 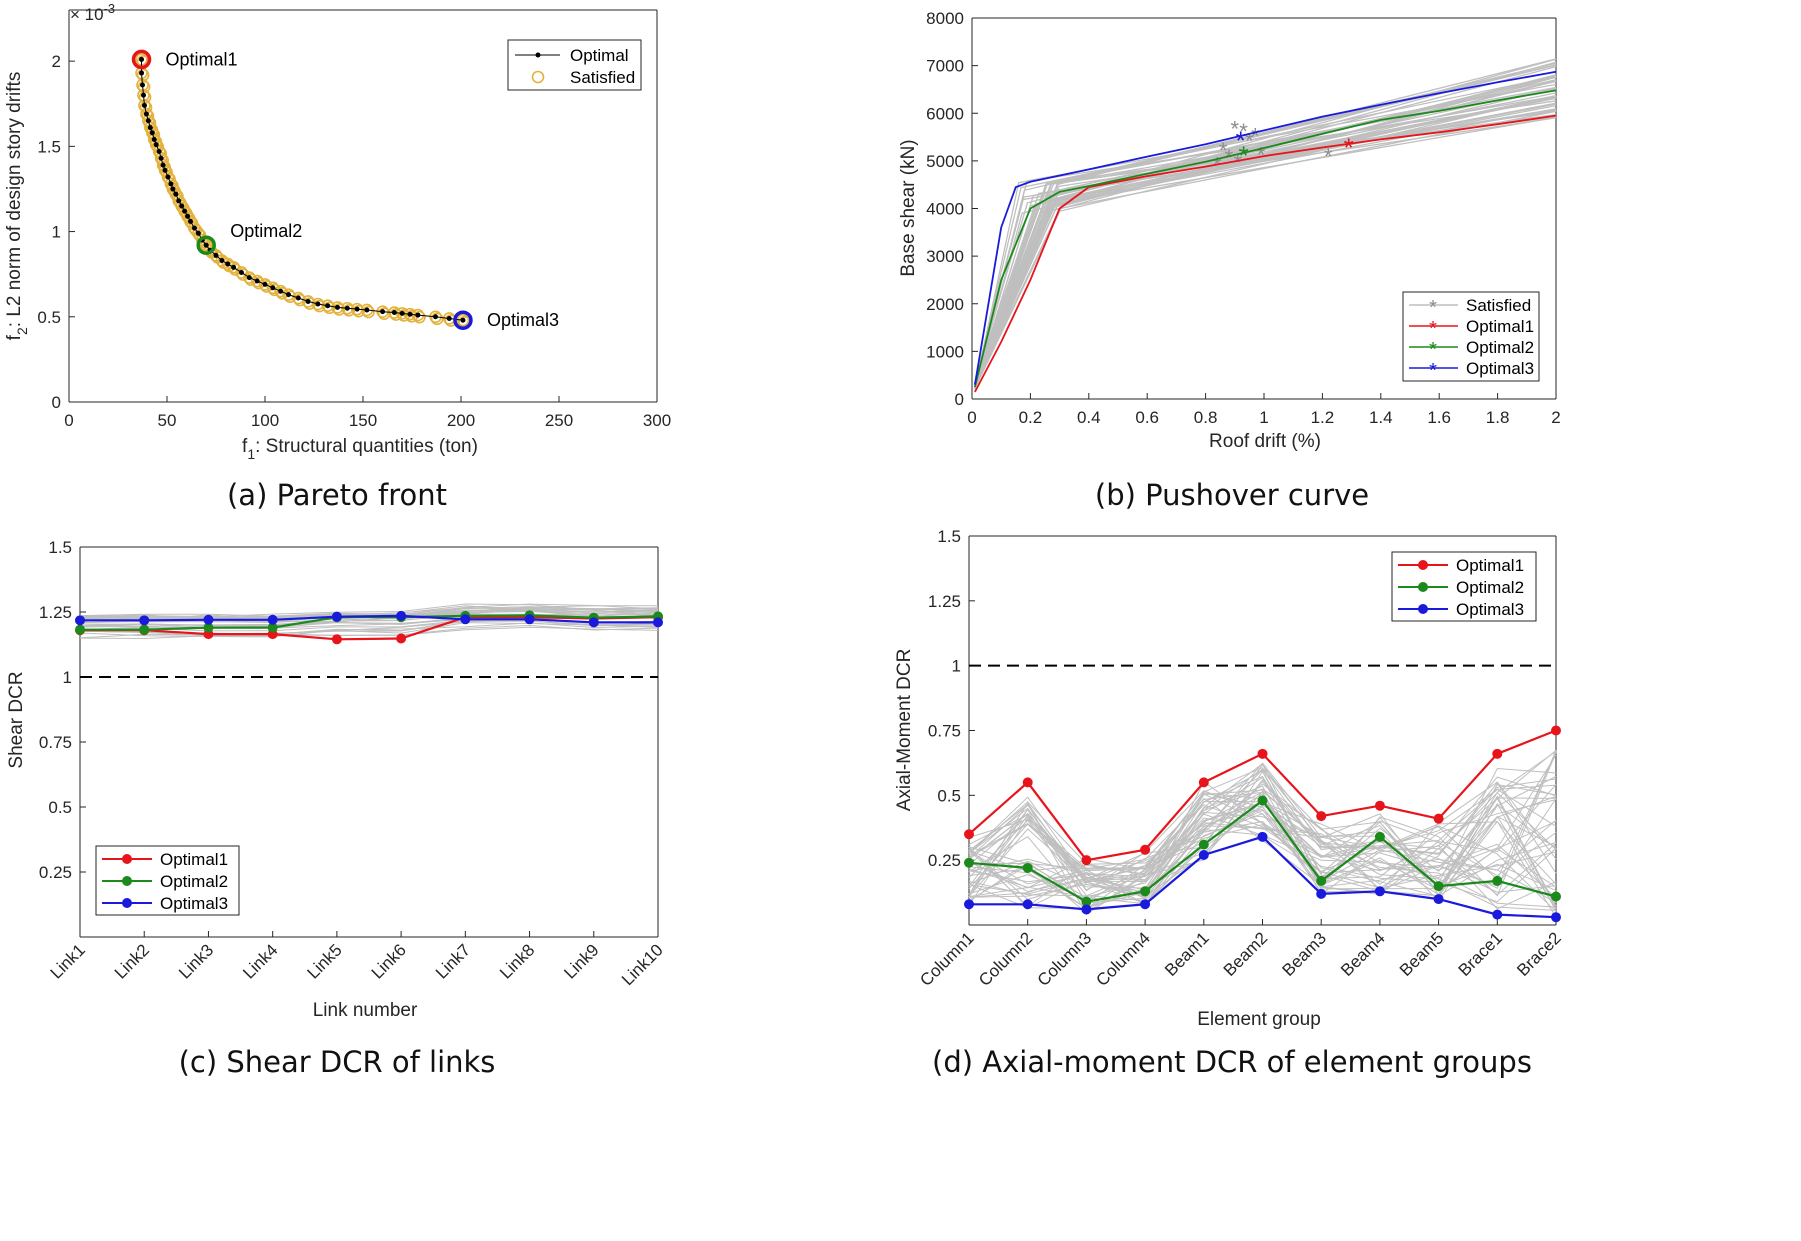 What do you see at coordinates (1265, 253) in the screenshot?
I see `series-line-optimal1` at bounding box center [1265, 253].